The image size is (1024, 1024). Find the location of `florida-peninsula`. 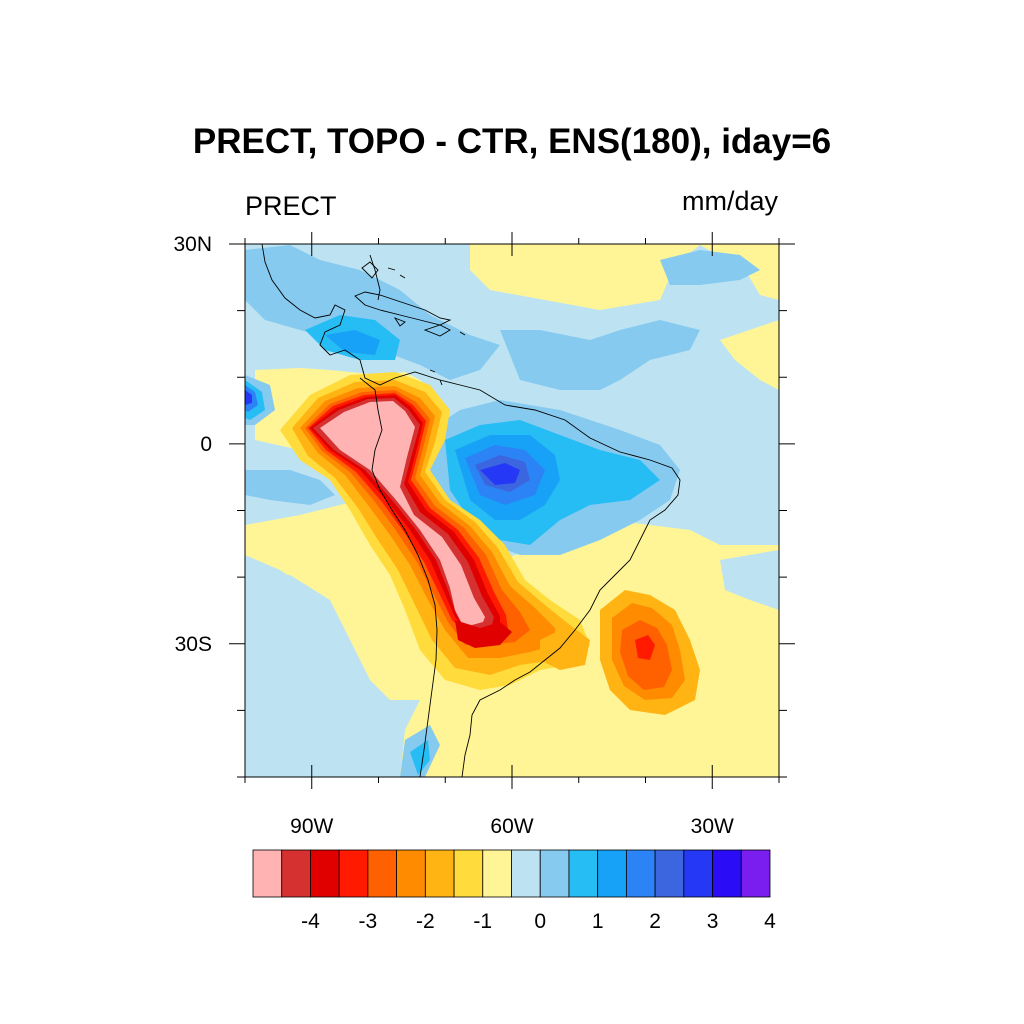

florida-peninsula is located at coordinates (375, 277).